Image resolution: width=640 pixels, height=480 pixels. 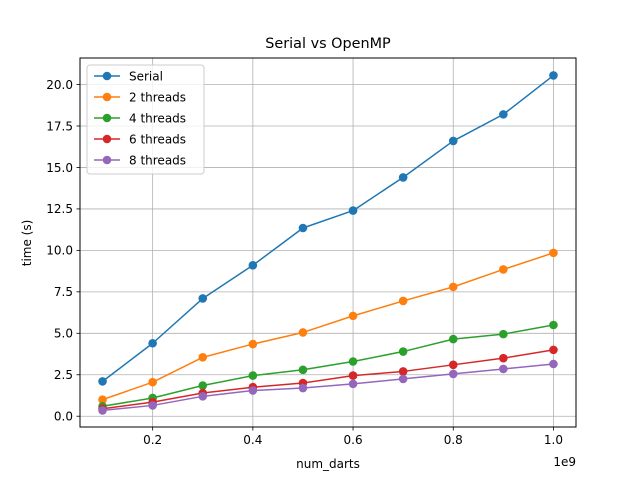 I want to click on y-tick-label: 2.5, so click(x=63, y=375).